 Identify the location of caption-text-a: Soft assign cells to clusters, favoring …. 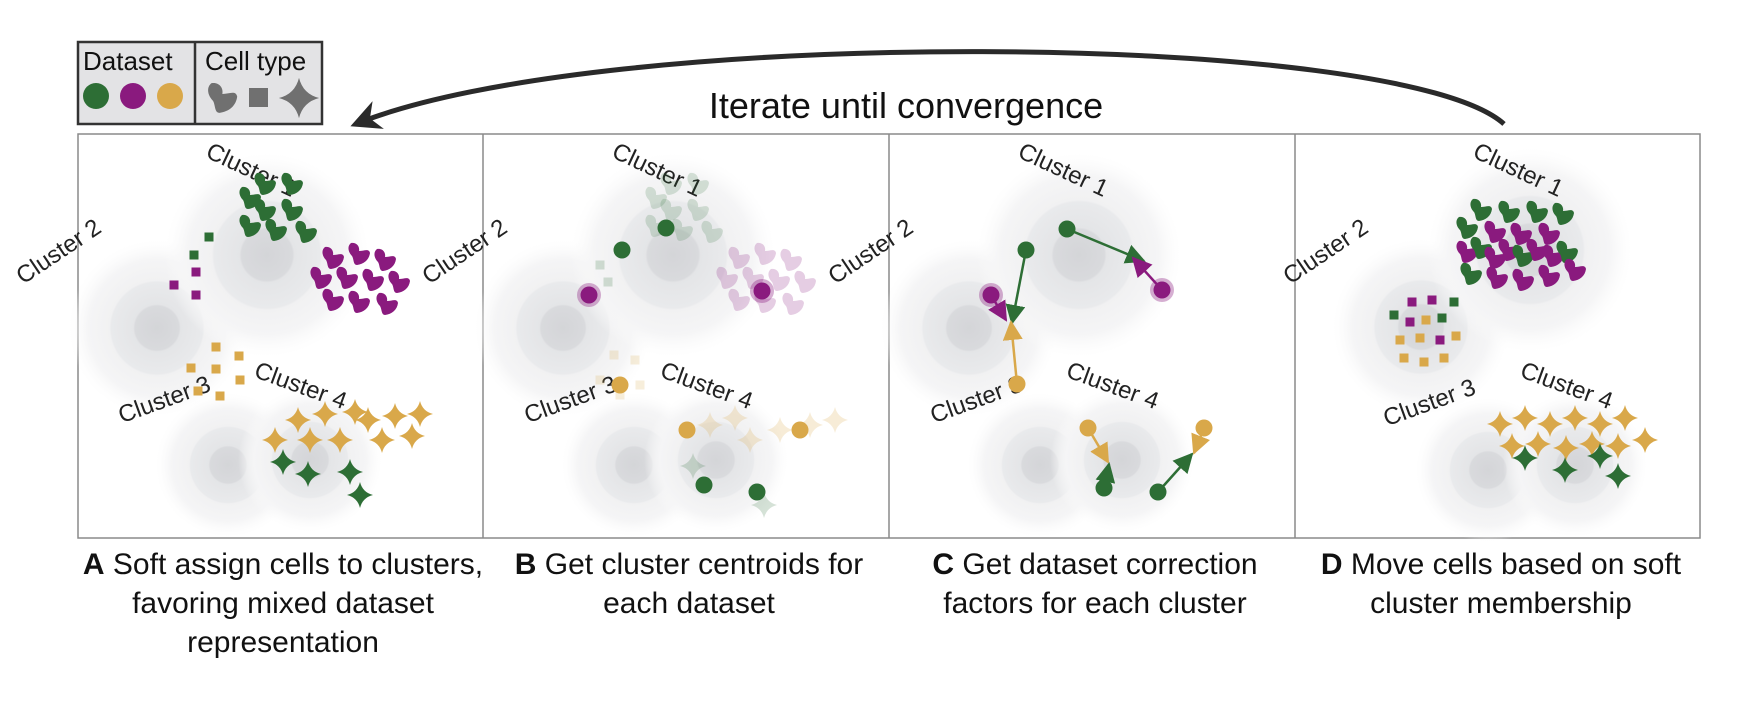
(298, 603).